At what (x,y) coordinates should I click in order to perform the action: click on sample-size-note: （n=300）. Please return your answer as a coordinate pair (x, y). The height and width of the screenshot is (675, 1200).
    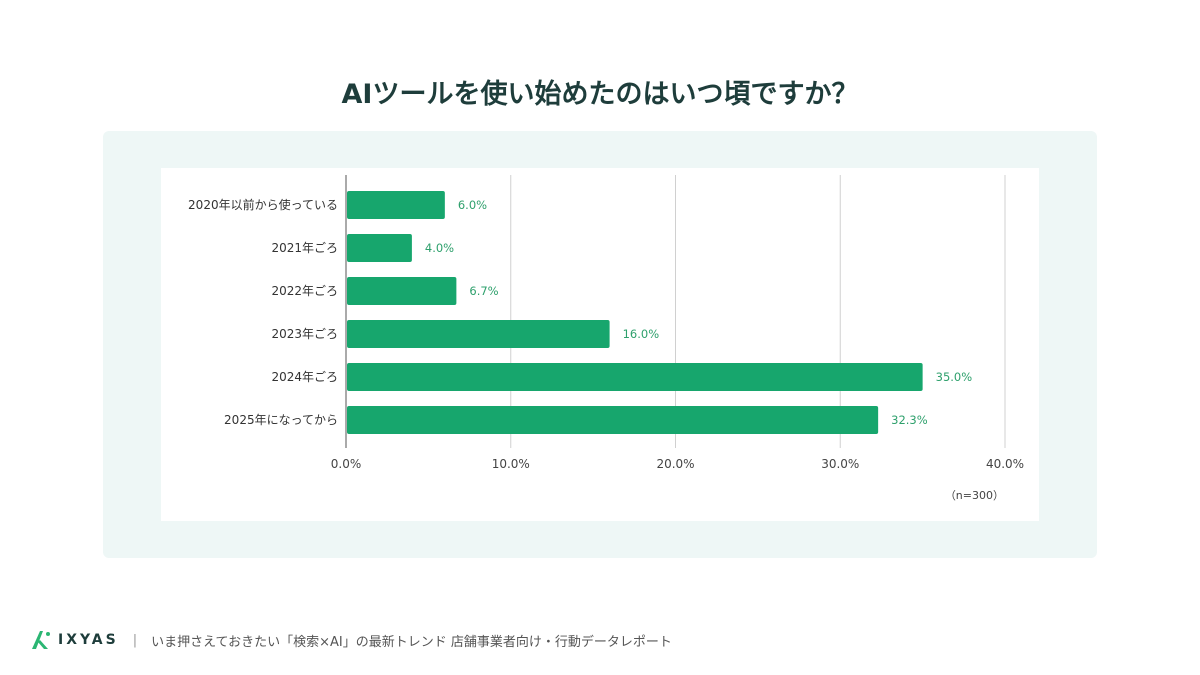
    Looking at the image, I should click on (974, 495).